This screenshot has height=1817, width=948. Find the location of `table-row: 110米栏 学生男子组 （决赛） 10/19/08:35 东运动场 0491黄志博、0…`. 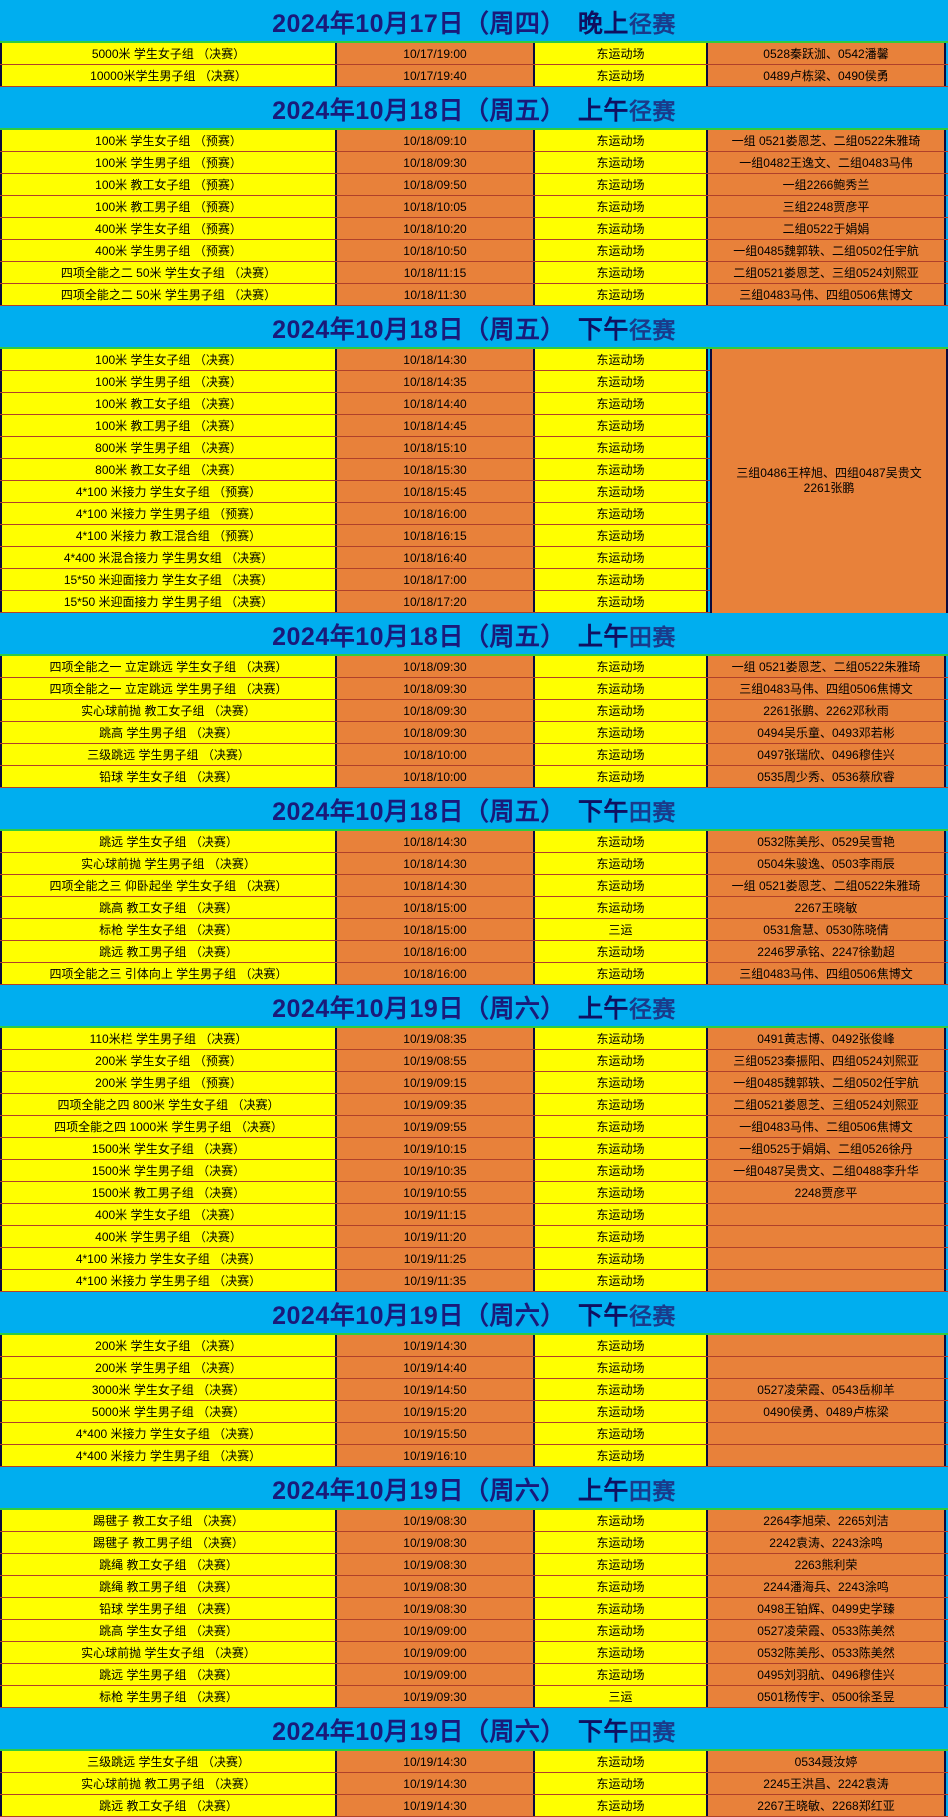

table-row: 110米栏 学生男子组 （决赛） 10/19/08:35 东运动场 0491黄志博、0… is located at coordinates (474, 1039).